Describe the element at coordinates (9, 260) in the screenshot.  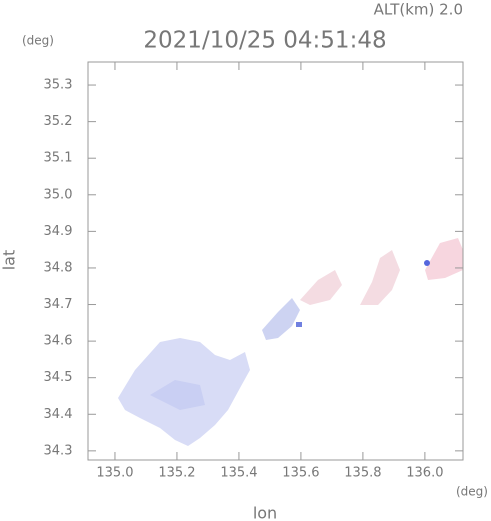
I see `y-axis-label: lat` at that location.